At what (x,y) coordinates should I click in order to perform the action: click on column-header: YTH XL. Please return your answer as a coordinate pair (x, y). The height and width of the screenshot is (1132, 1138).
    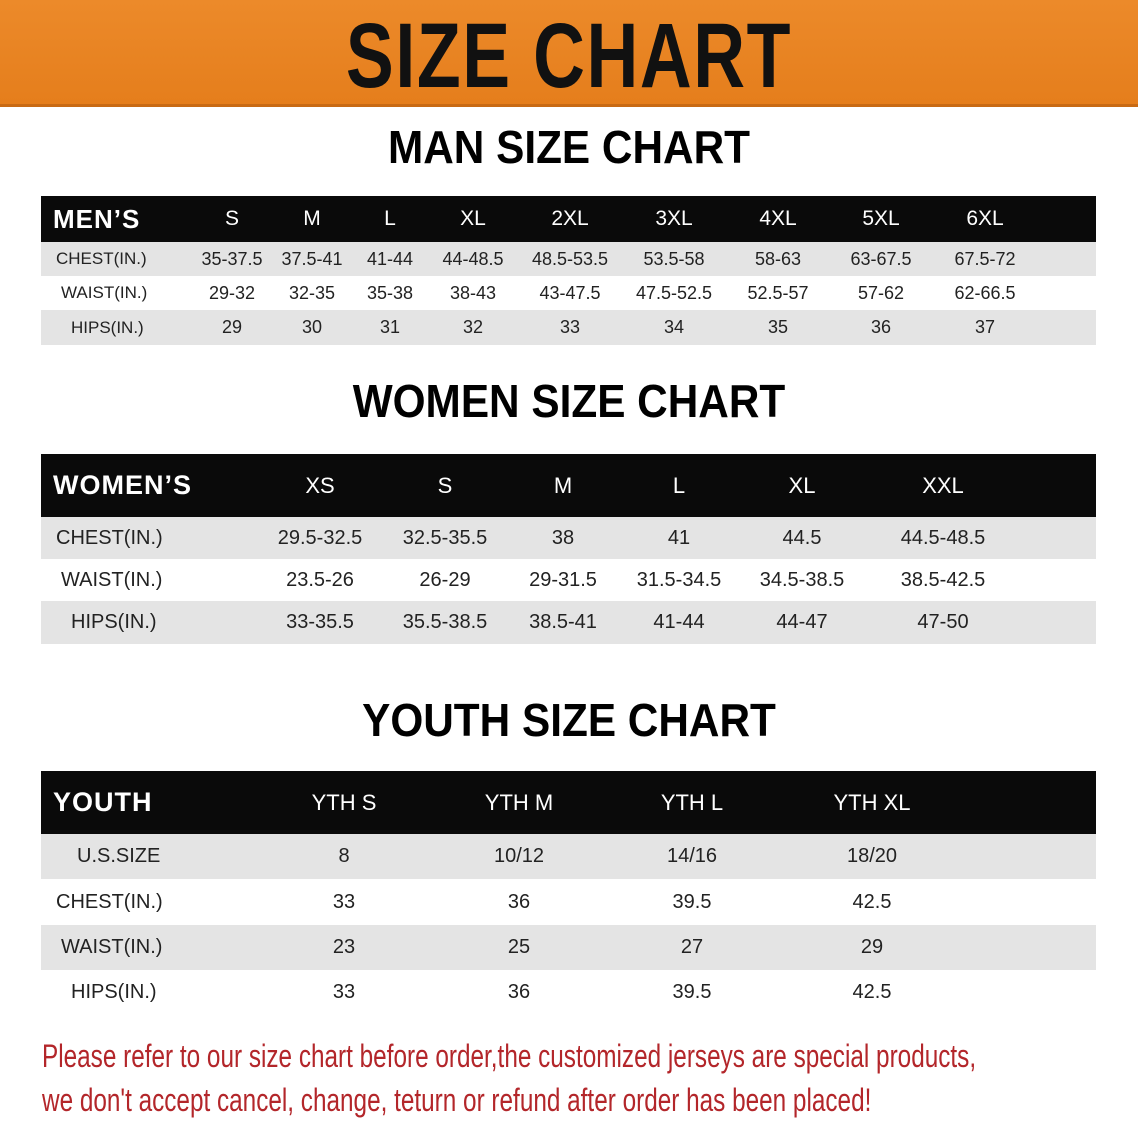
    Looking at the image, I should click on (872, 802).